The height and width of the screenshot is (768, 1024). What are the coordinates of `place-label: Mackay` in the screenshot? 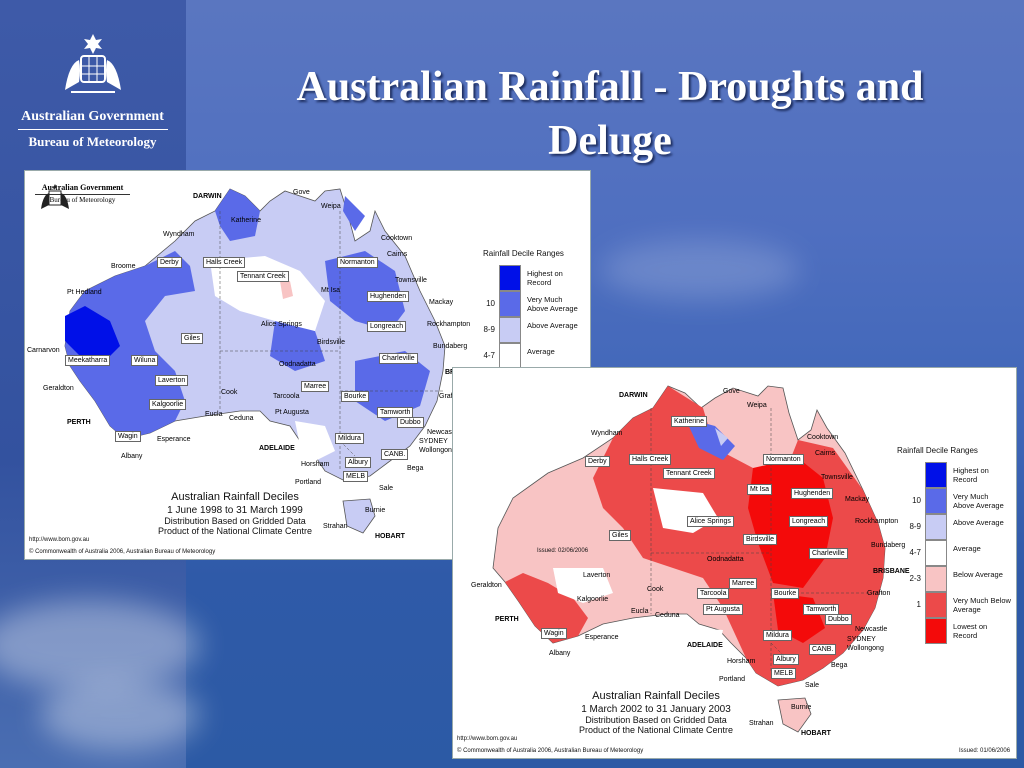 It's located at (857, 499).